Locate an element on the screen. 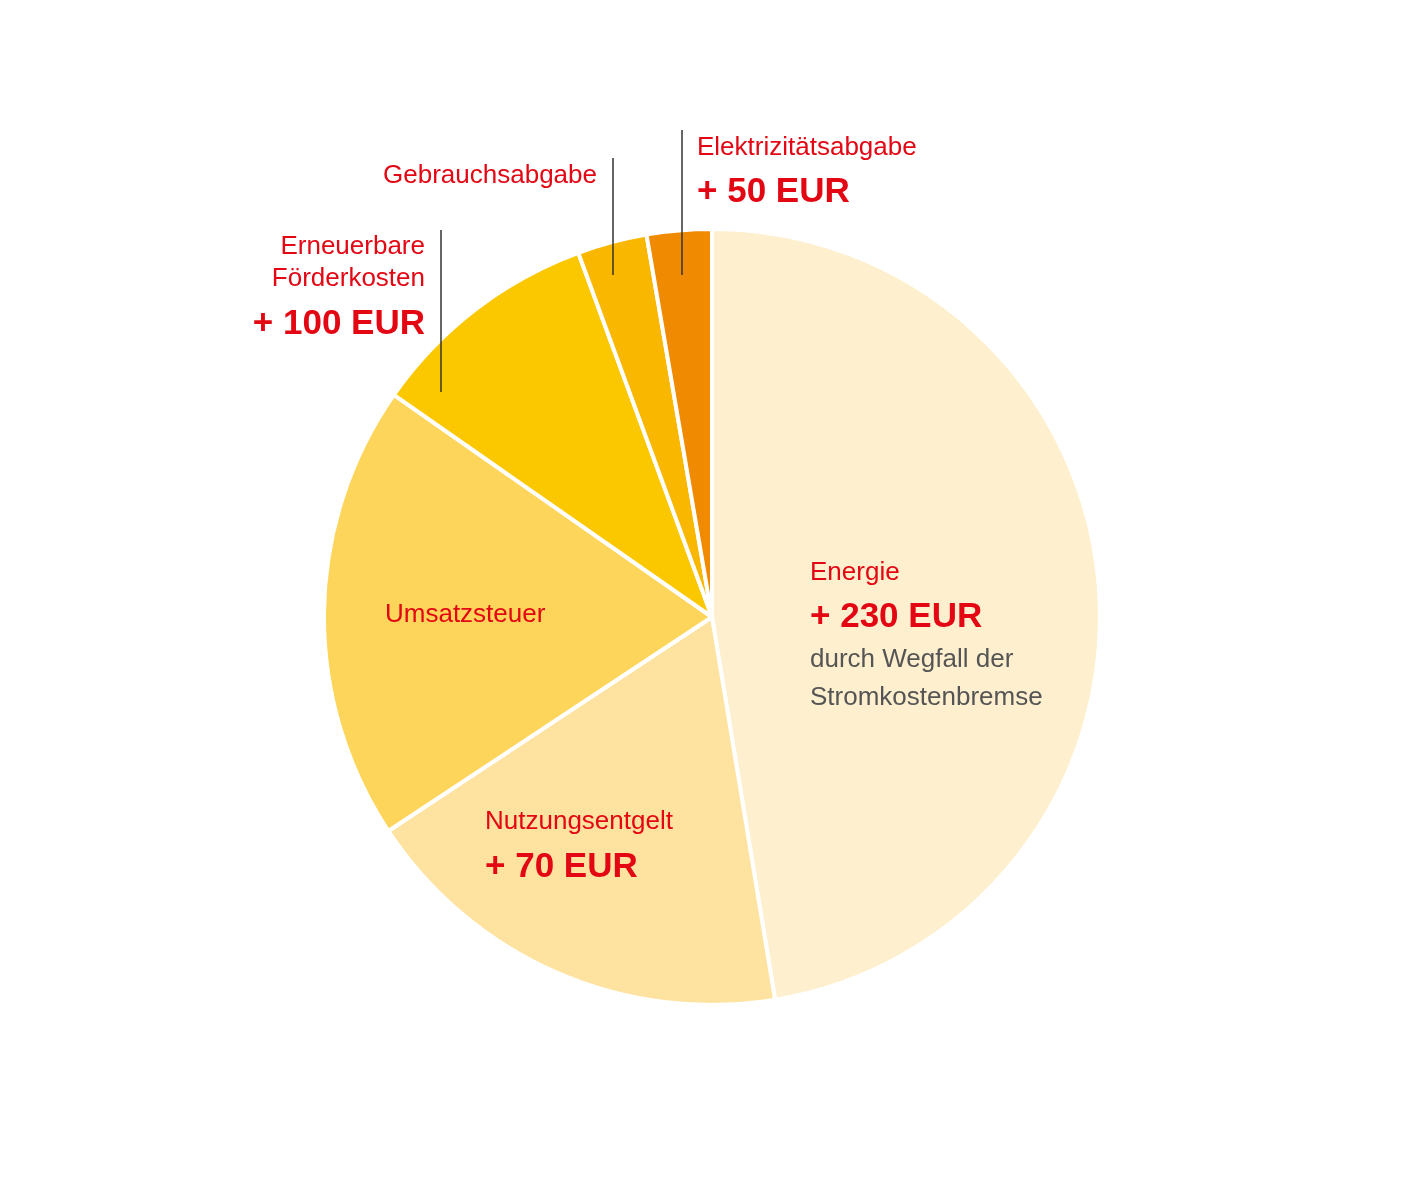 The image size is (1410, 1182). slice-label: Gebrauchsabgabe is located at coordinates (490, 174).